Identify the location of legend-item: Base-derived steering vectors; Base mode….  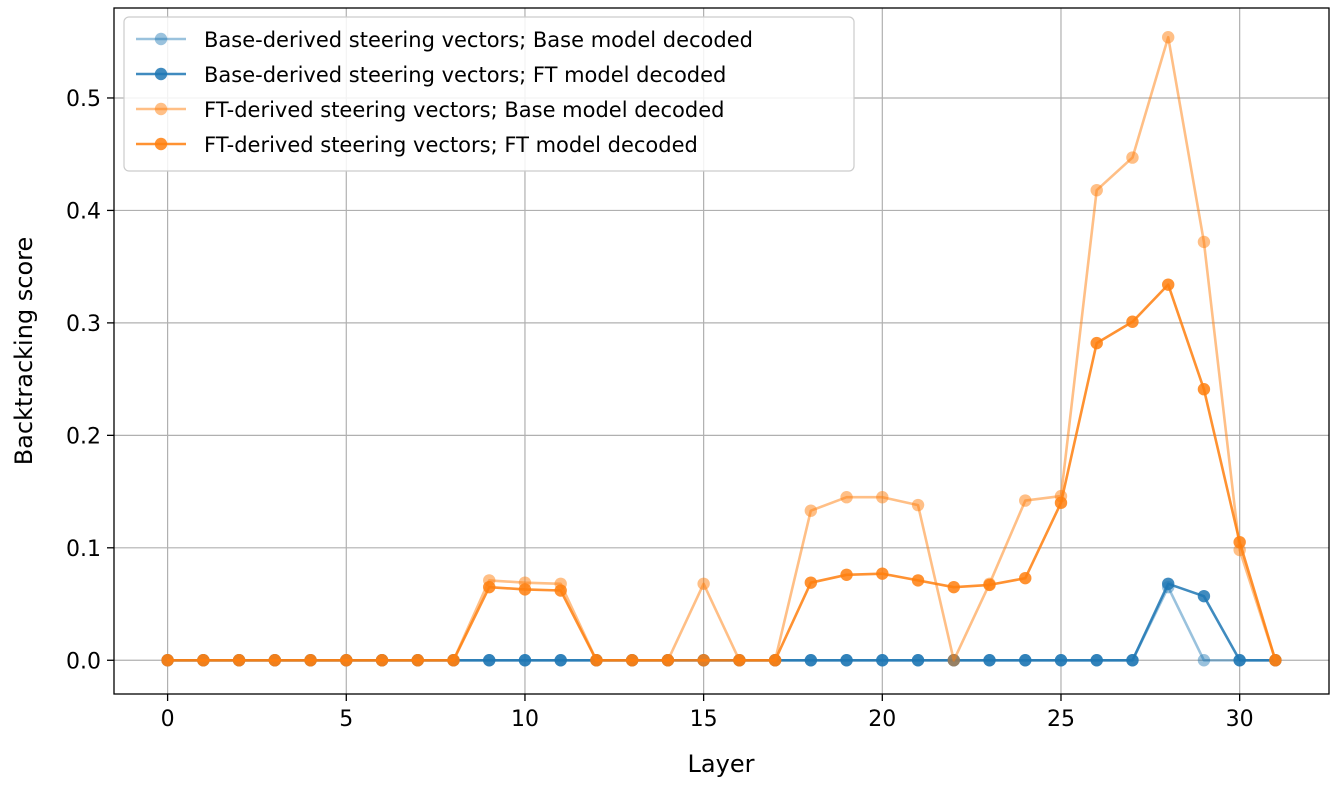
(444, 40).